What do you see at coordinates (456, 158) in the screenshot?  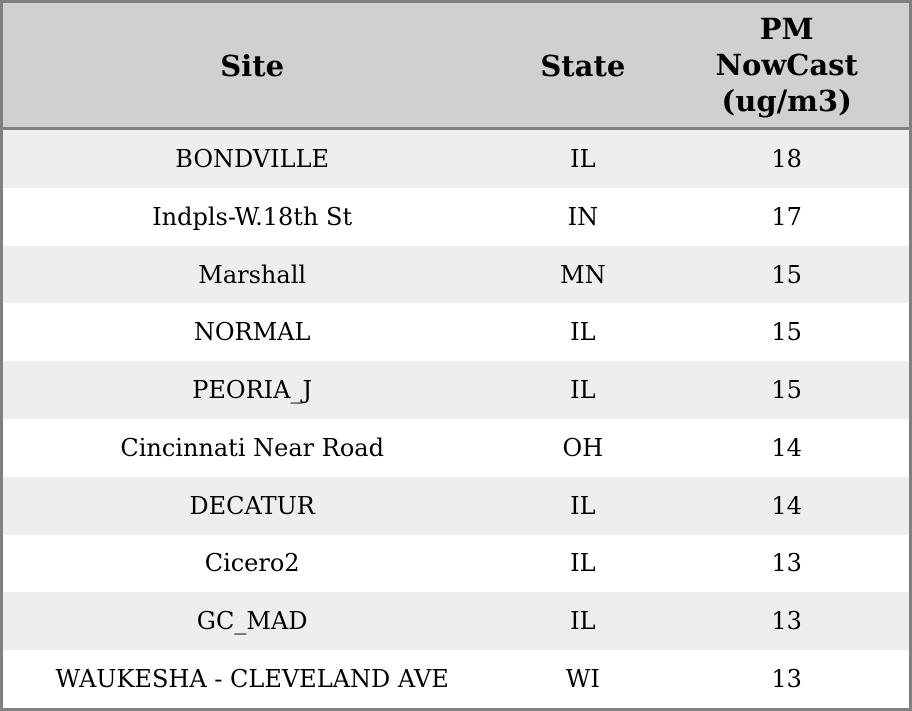 I see `table-row: BONDVILLE IL 18` at bounding box center [456, 158].